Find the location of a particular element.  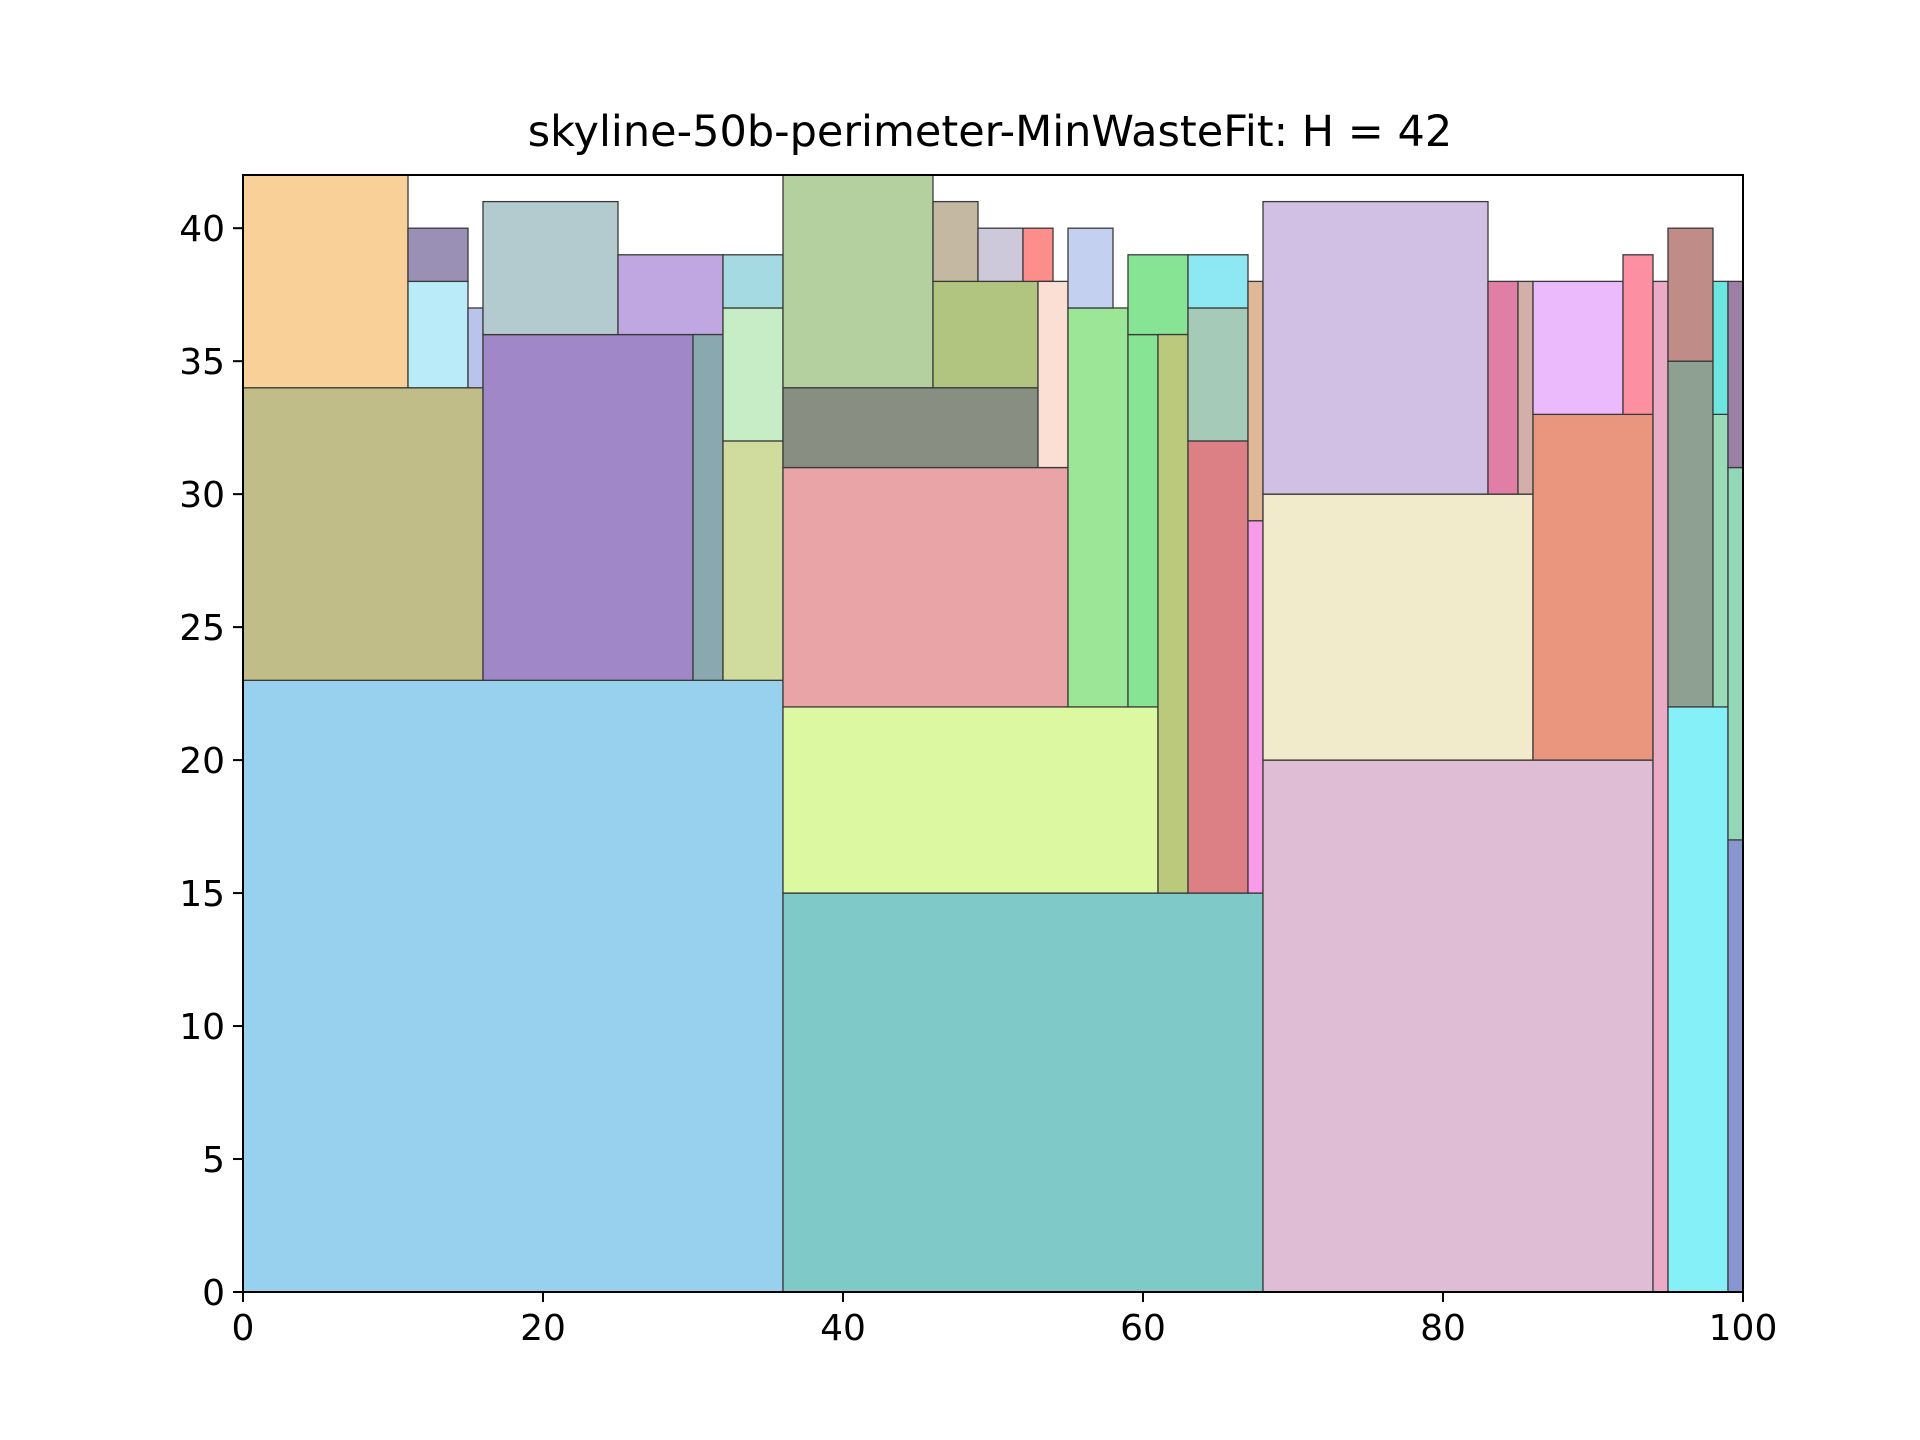

y-tick-label: 40 is located at coordinates (202, 229).